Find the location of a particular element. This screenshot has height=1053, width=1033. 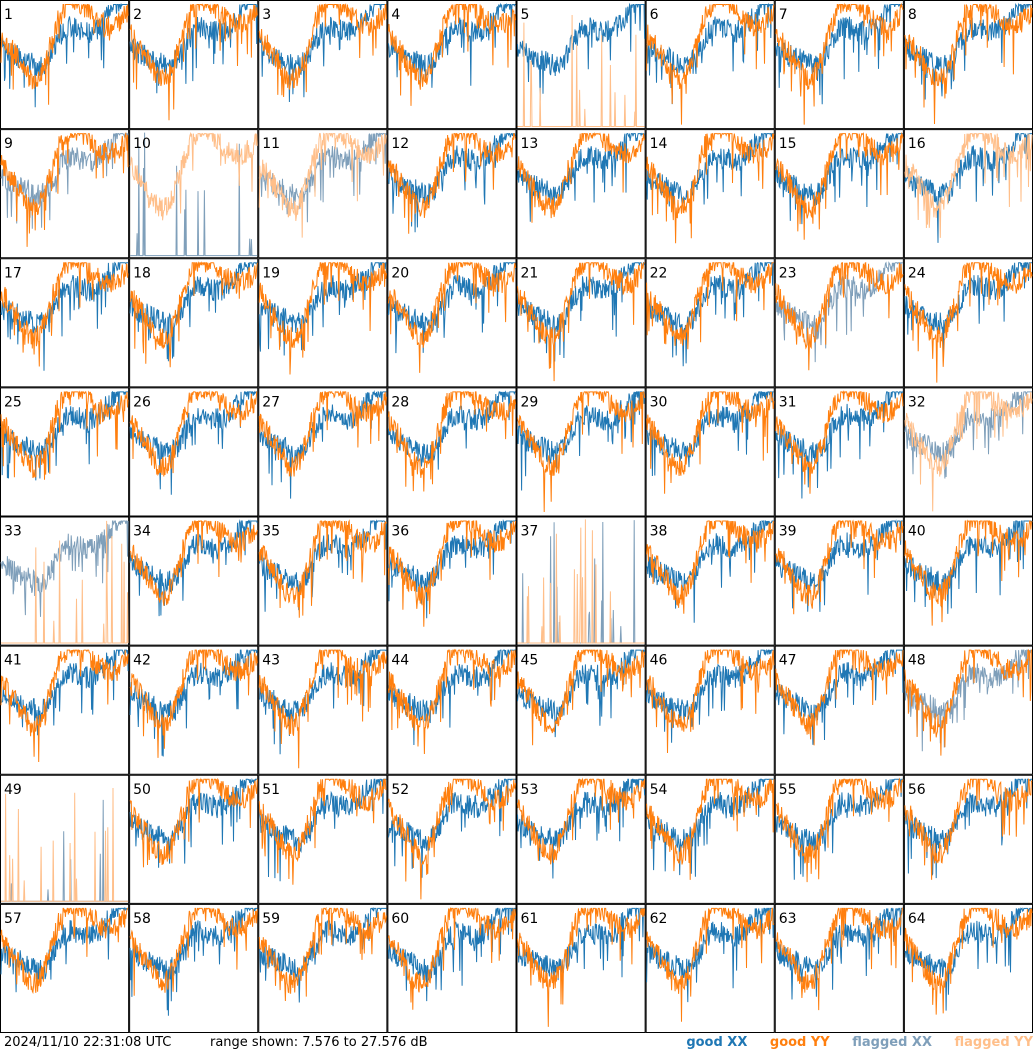

panel-frame is located at coordinates (581, 323).